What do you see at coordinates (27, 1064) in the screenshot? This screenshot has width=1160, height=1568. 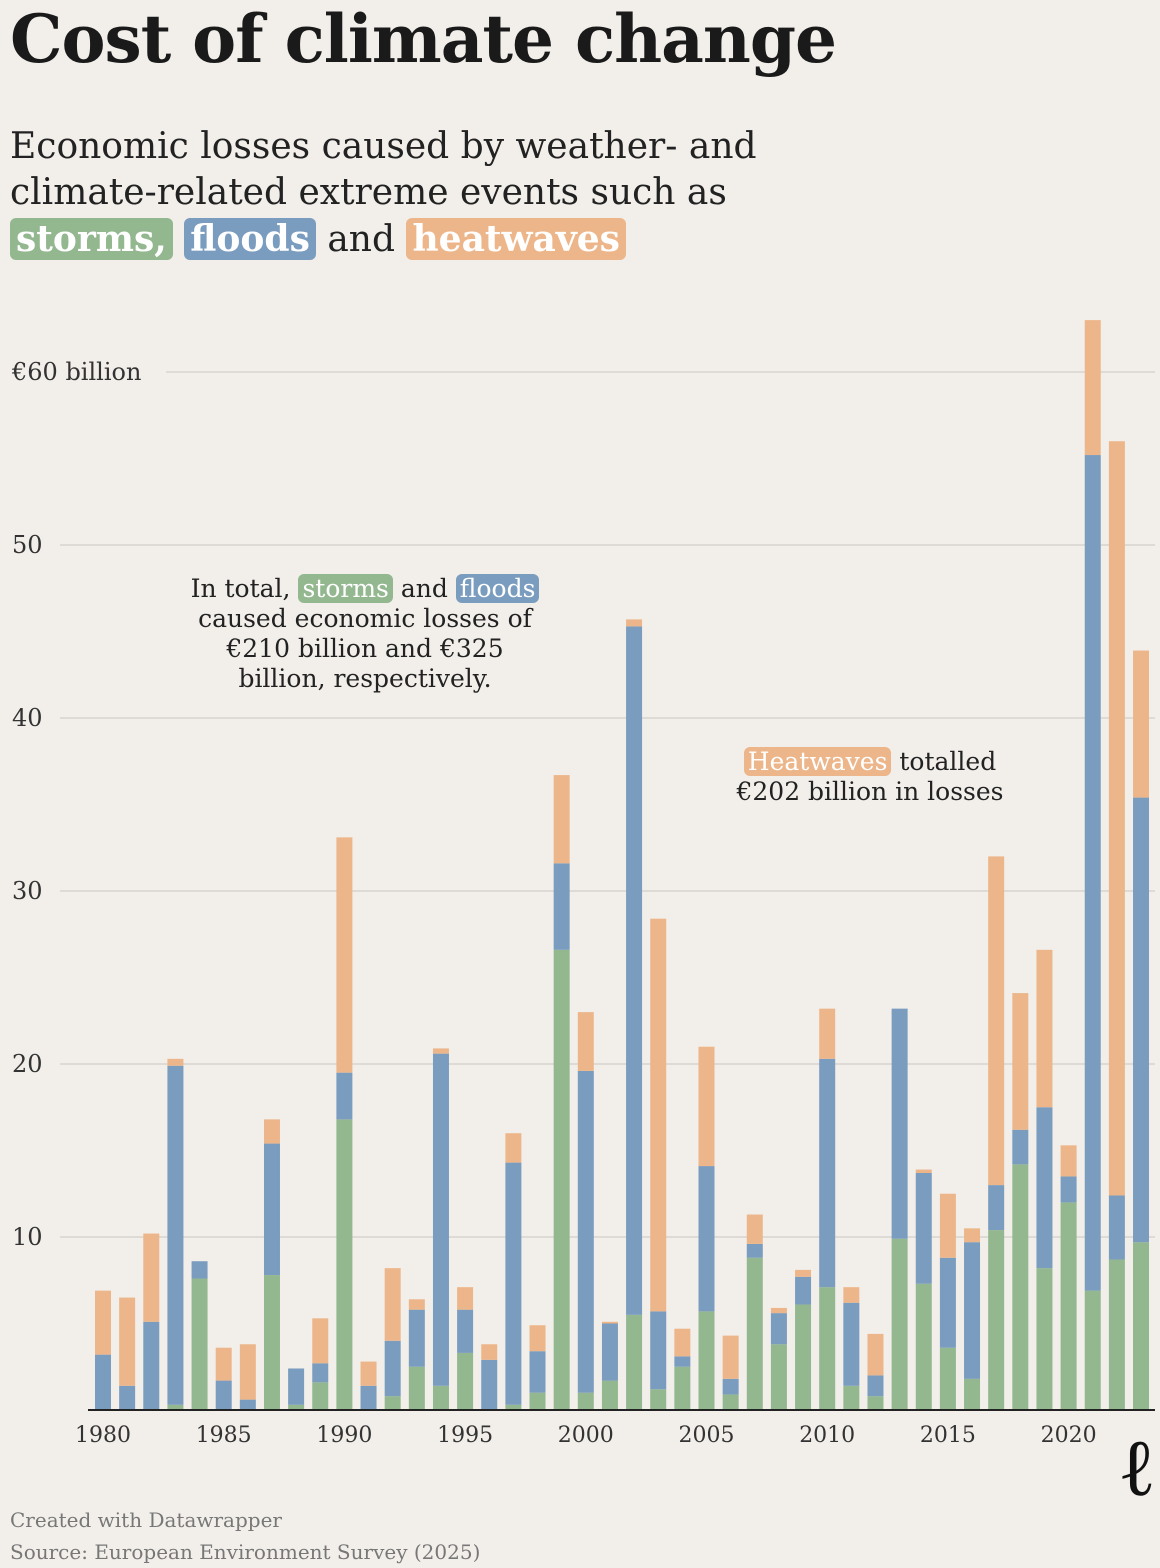 I see `y-tick-label: 20` at bounding box center [27, 1064].